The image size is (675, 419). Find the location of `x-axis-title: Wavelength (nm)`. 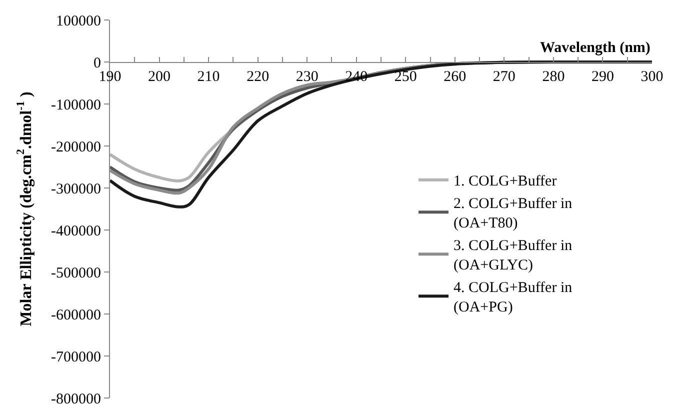

x-axis-title: Wavelength (nm) is located at coordinates (595, 48).